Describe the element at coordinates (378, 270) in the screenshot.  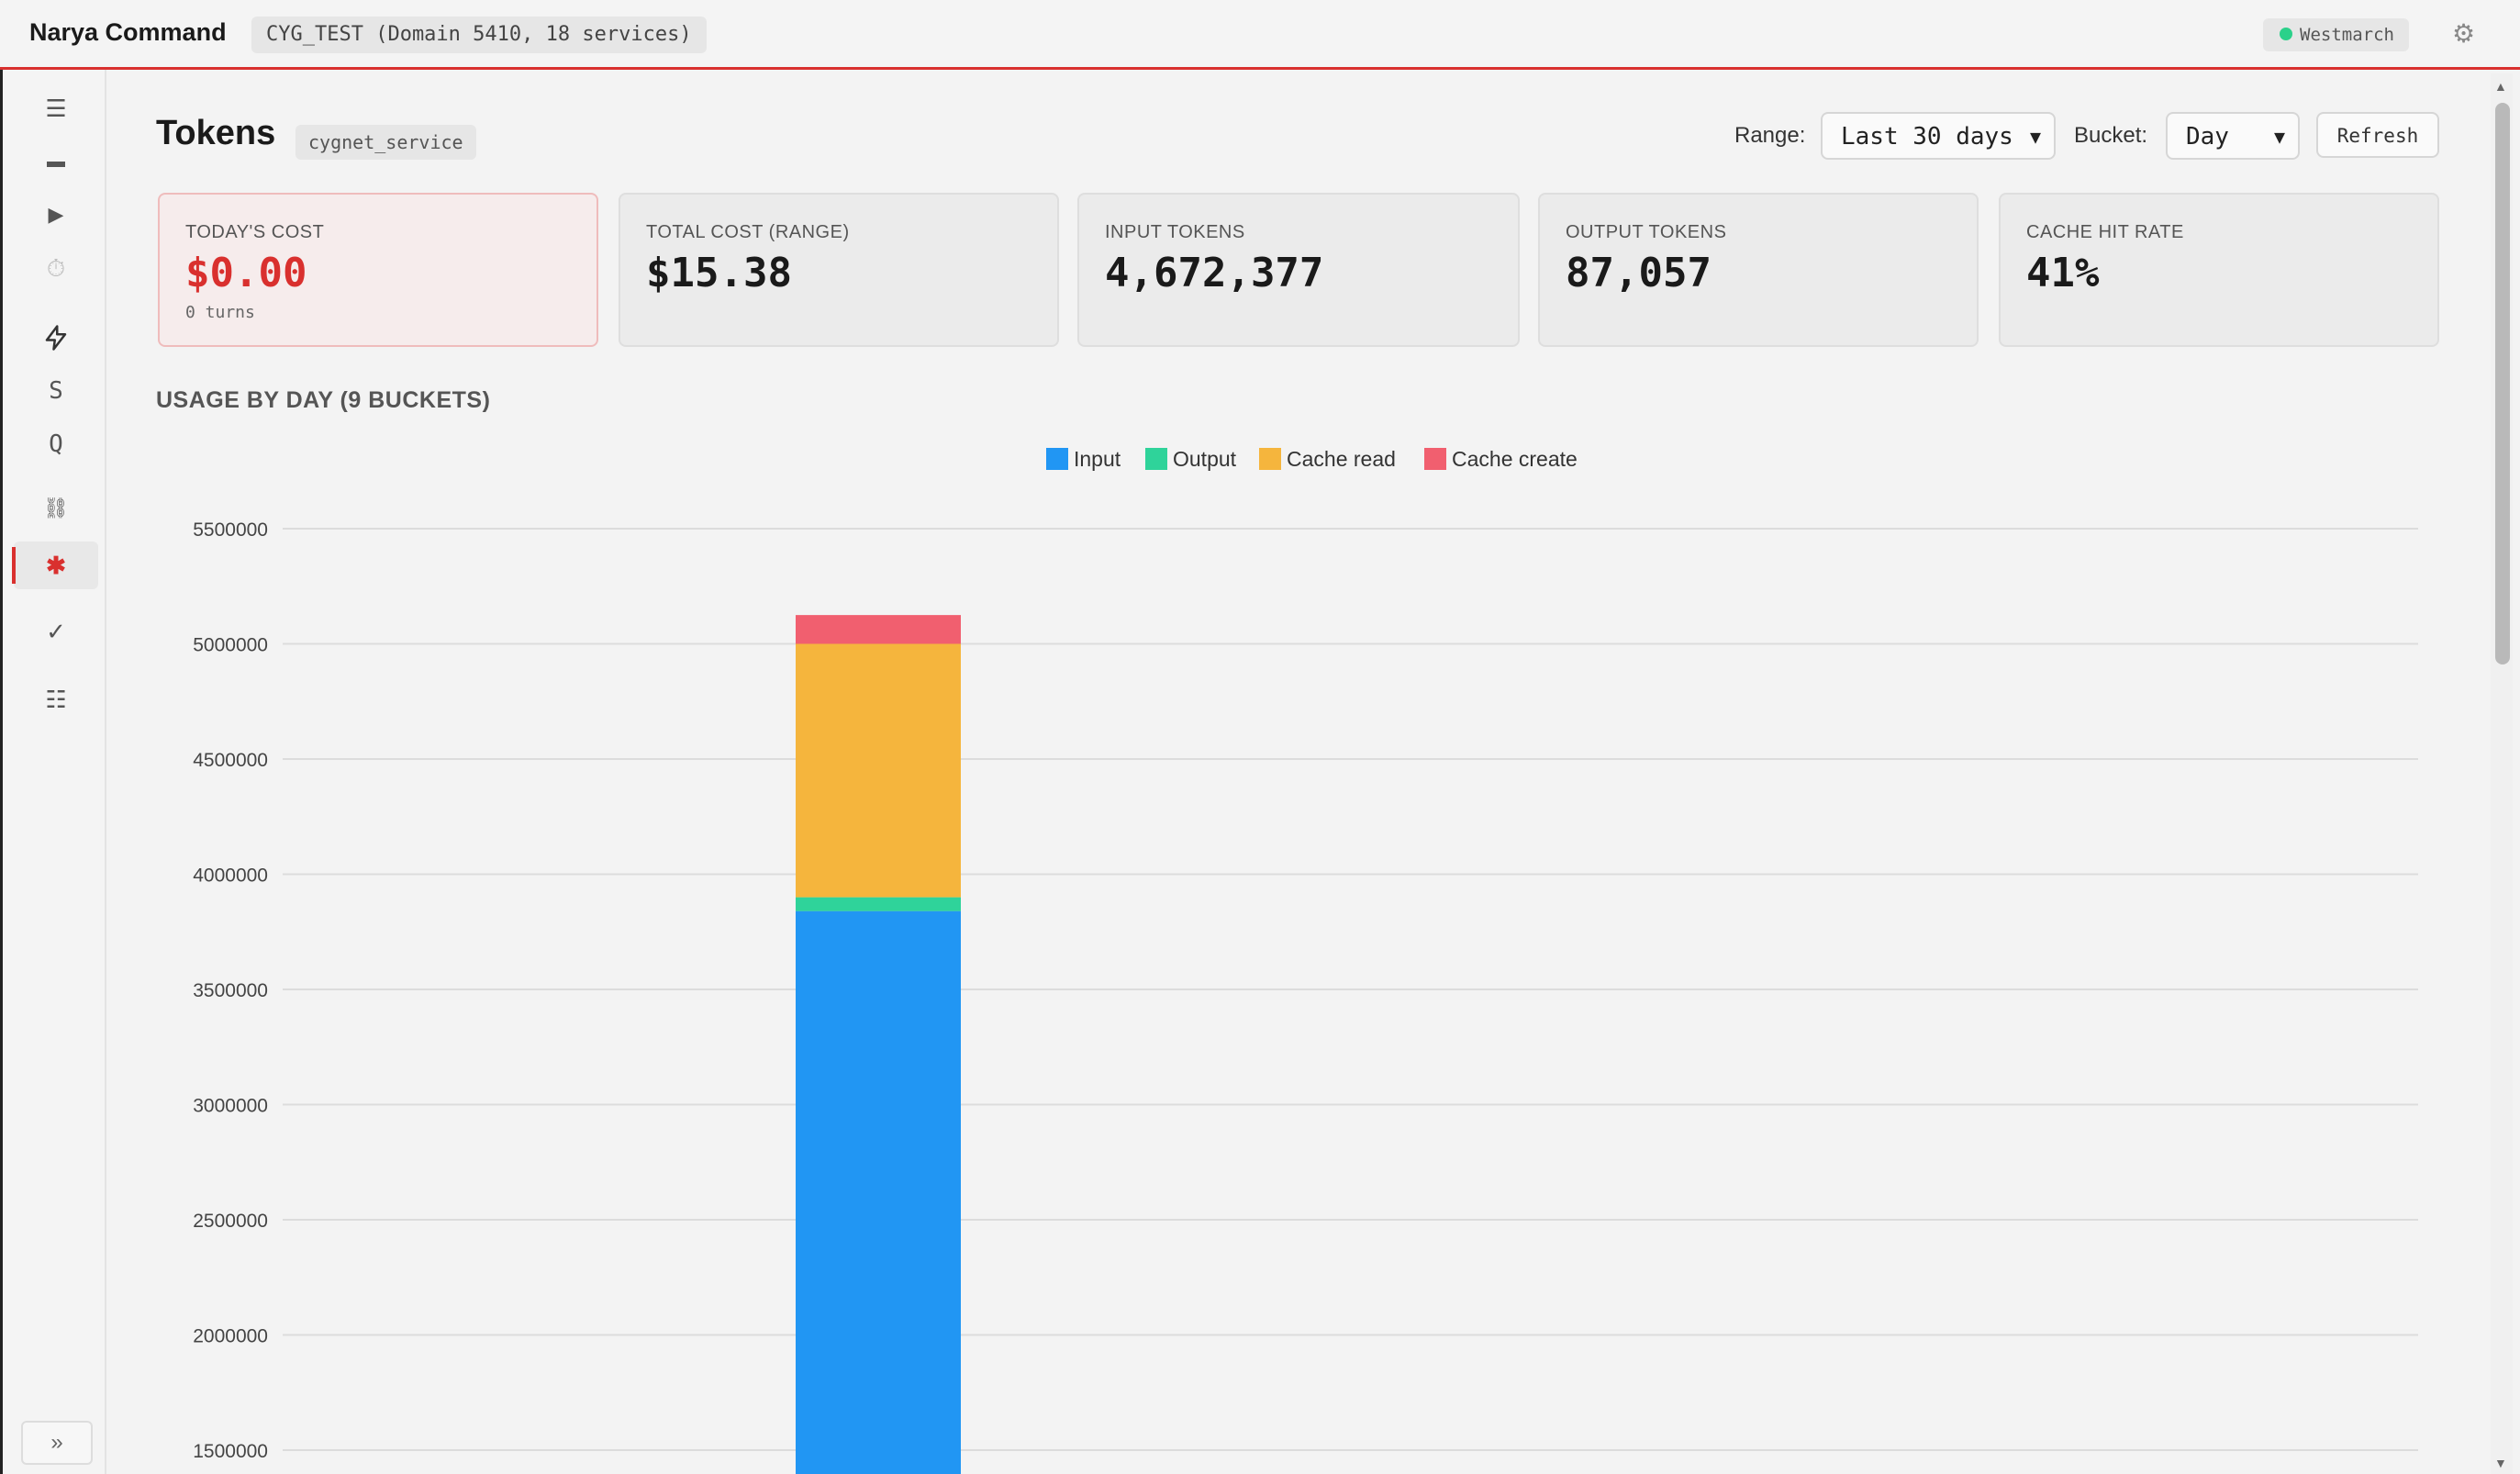
I see `stat-card-todays-cost: TODAY'S COST $0.00 0 turns` at that location.